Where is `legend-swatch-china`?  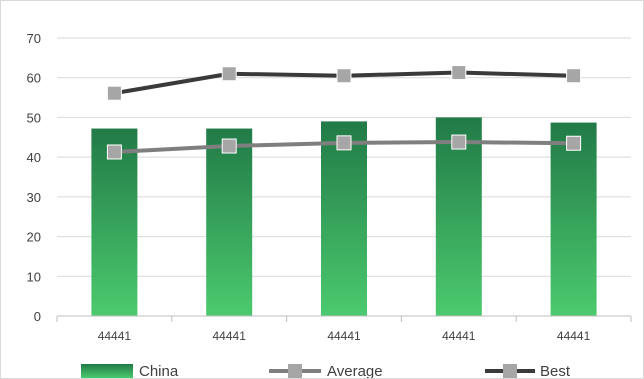
legend-swatch-china is located at coordinates (107, 371).